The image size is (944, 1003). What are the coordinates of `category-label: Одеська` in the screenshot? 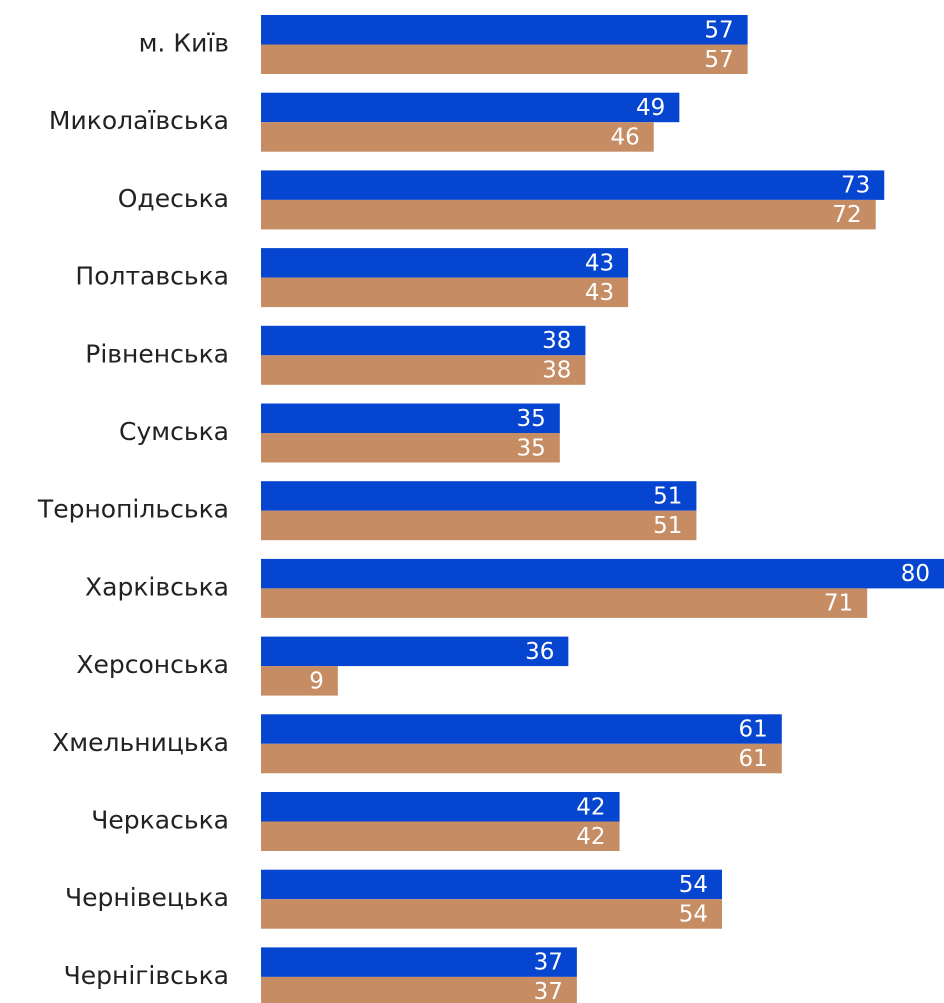 It's located at (173, 198).